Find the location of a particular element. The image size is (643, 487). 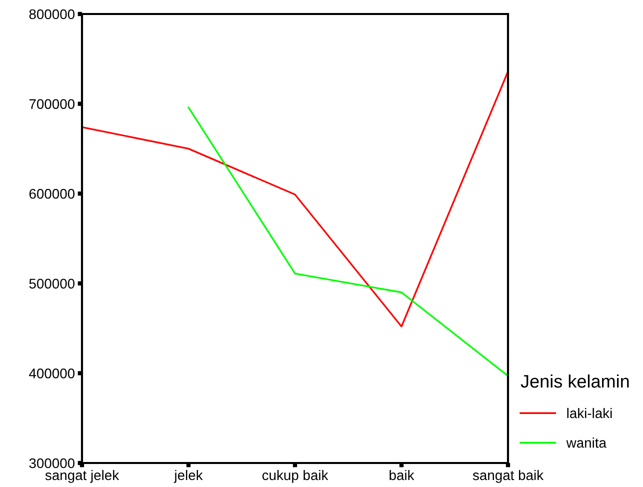

x-tick-label: sangat baik is located at coordinates (508, 476).